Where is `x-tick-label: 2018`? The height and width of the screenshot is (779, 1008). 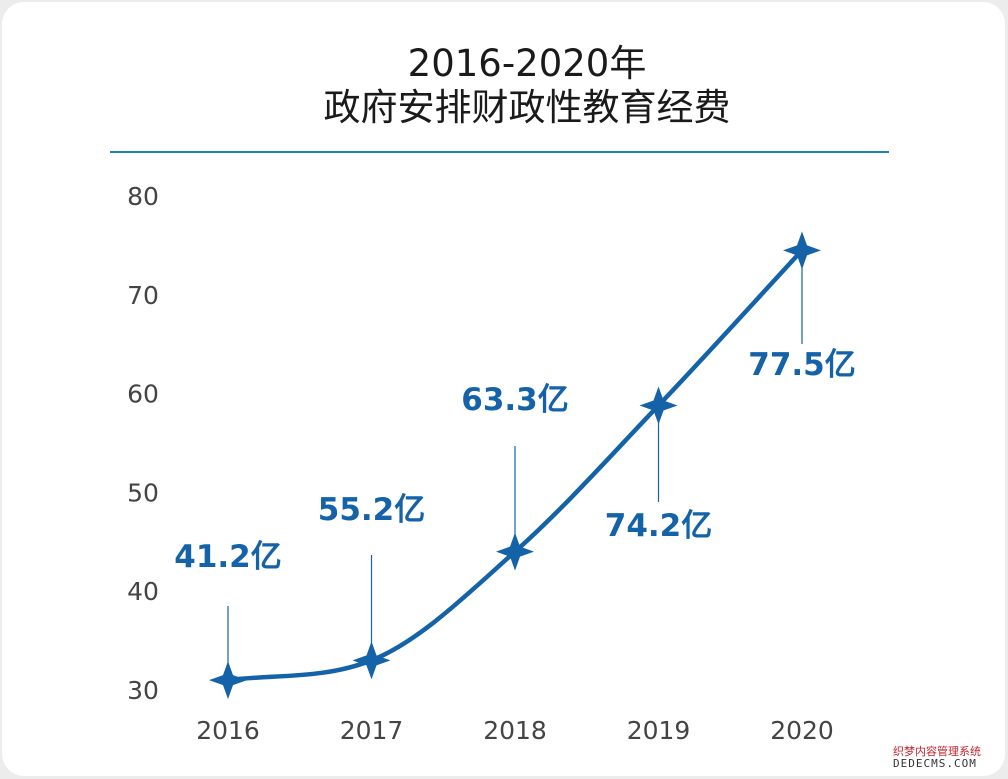
x-tick-label: 2018 is located at coordinates (515, 730).